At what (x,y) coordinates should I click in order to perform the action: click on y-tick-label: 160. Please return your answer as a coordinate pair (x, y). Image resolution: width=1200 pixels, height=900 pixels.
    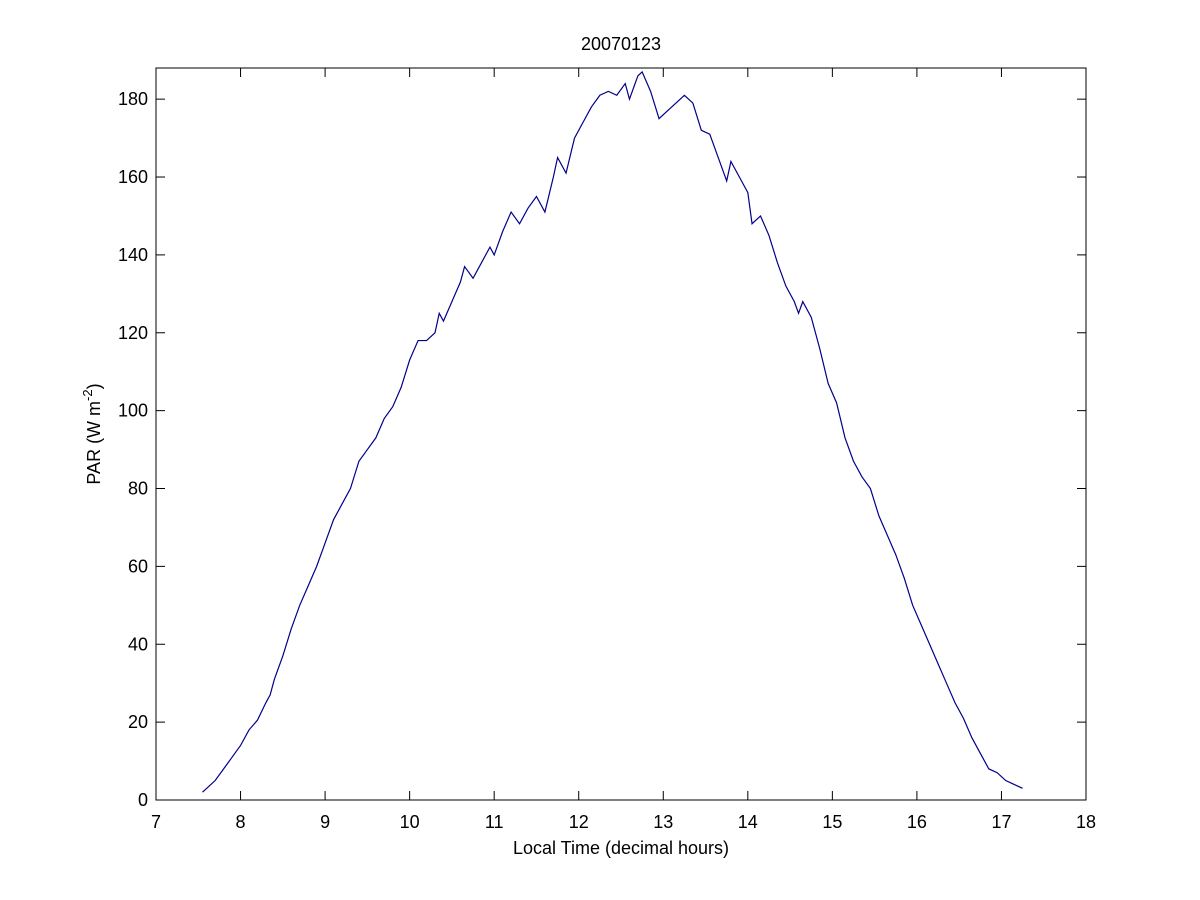
    Looking at the image, I should click on (133, 177).